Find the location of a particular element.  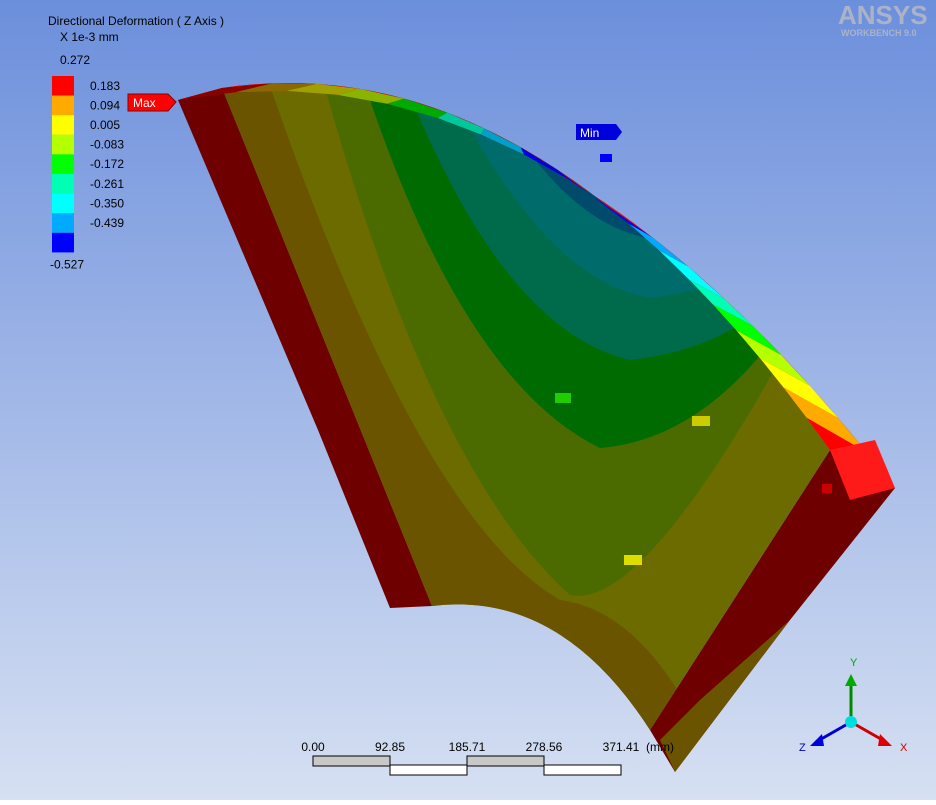

axis-x: X is located at coordinates (904, 748).